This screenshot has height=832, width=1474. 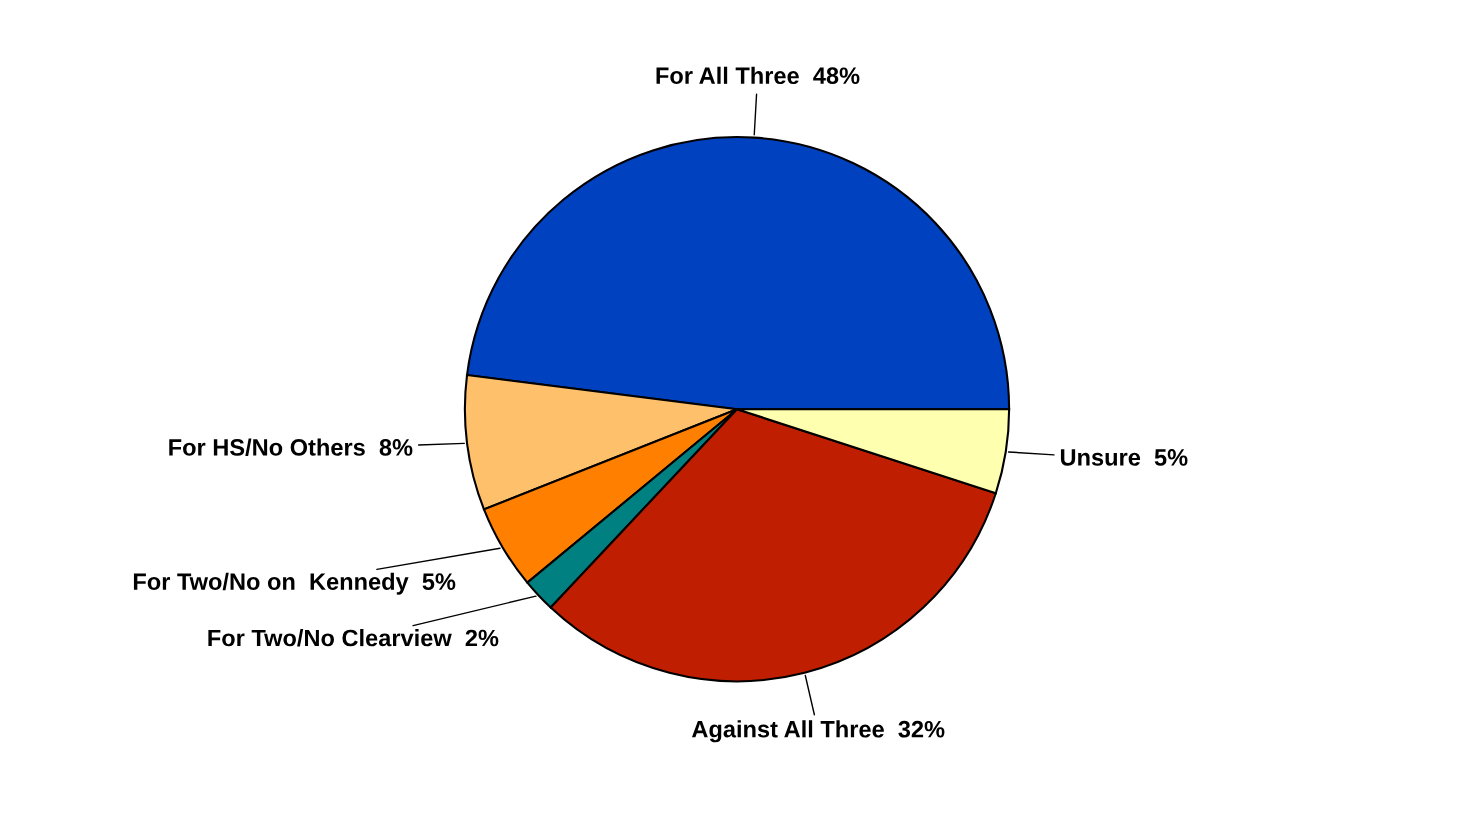 What do you see at coordinates (818, 731) in the screenshot?
I see `slice-label: Against All Three 32%` at bounding box center [818, 731].